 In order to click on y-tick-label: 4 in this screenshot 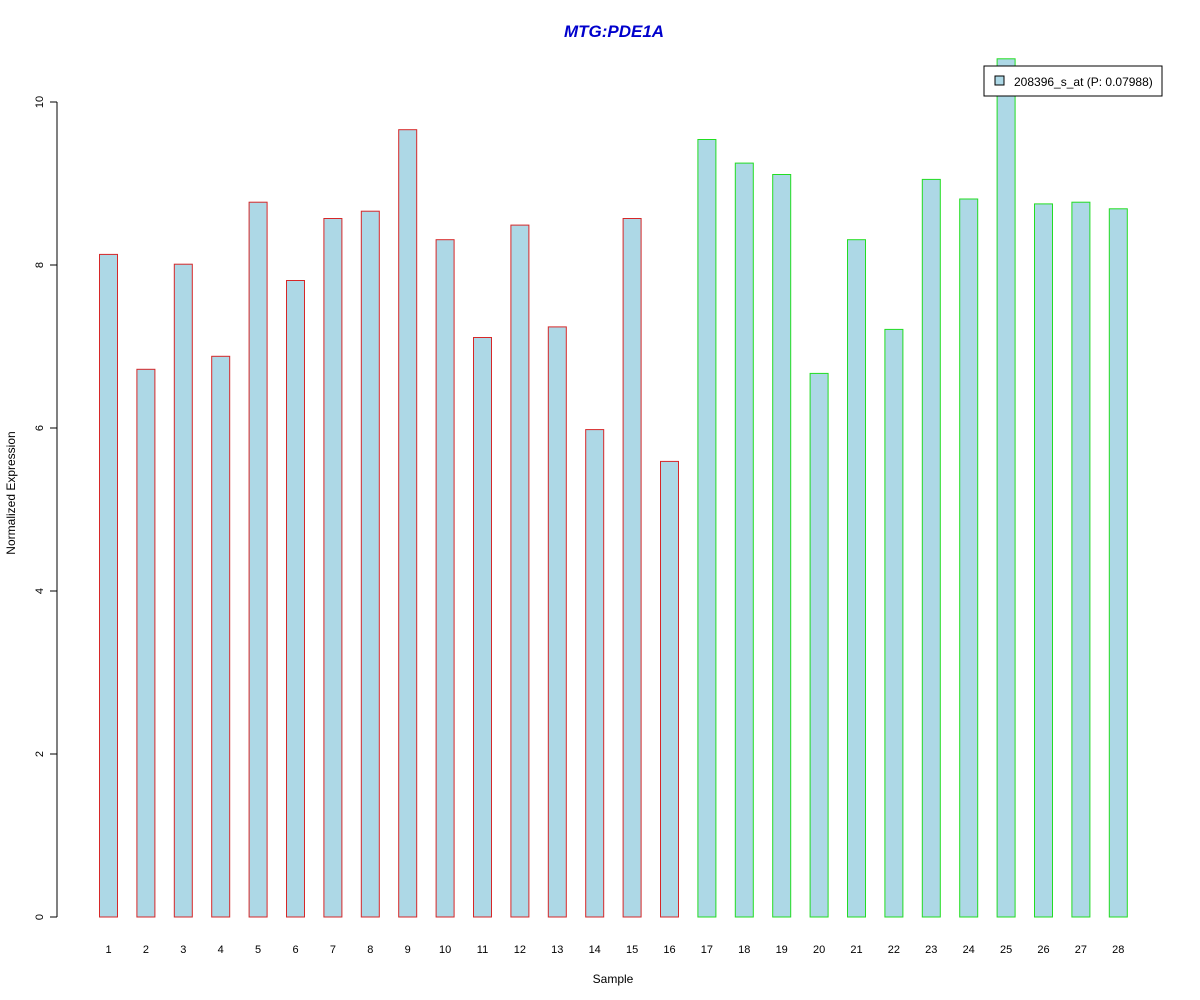, I will do `click(40, 591)`.